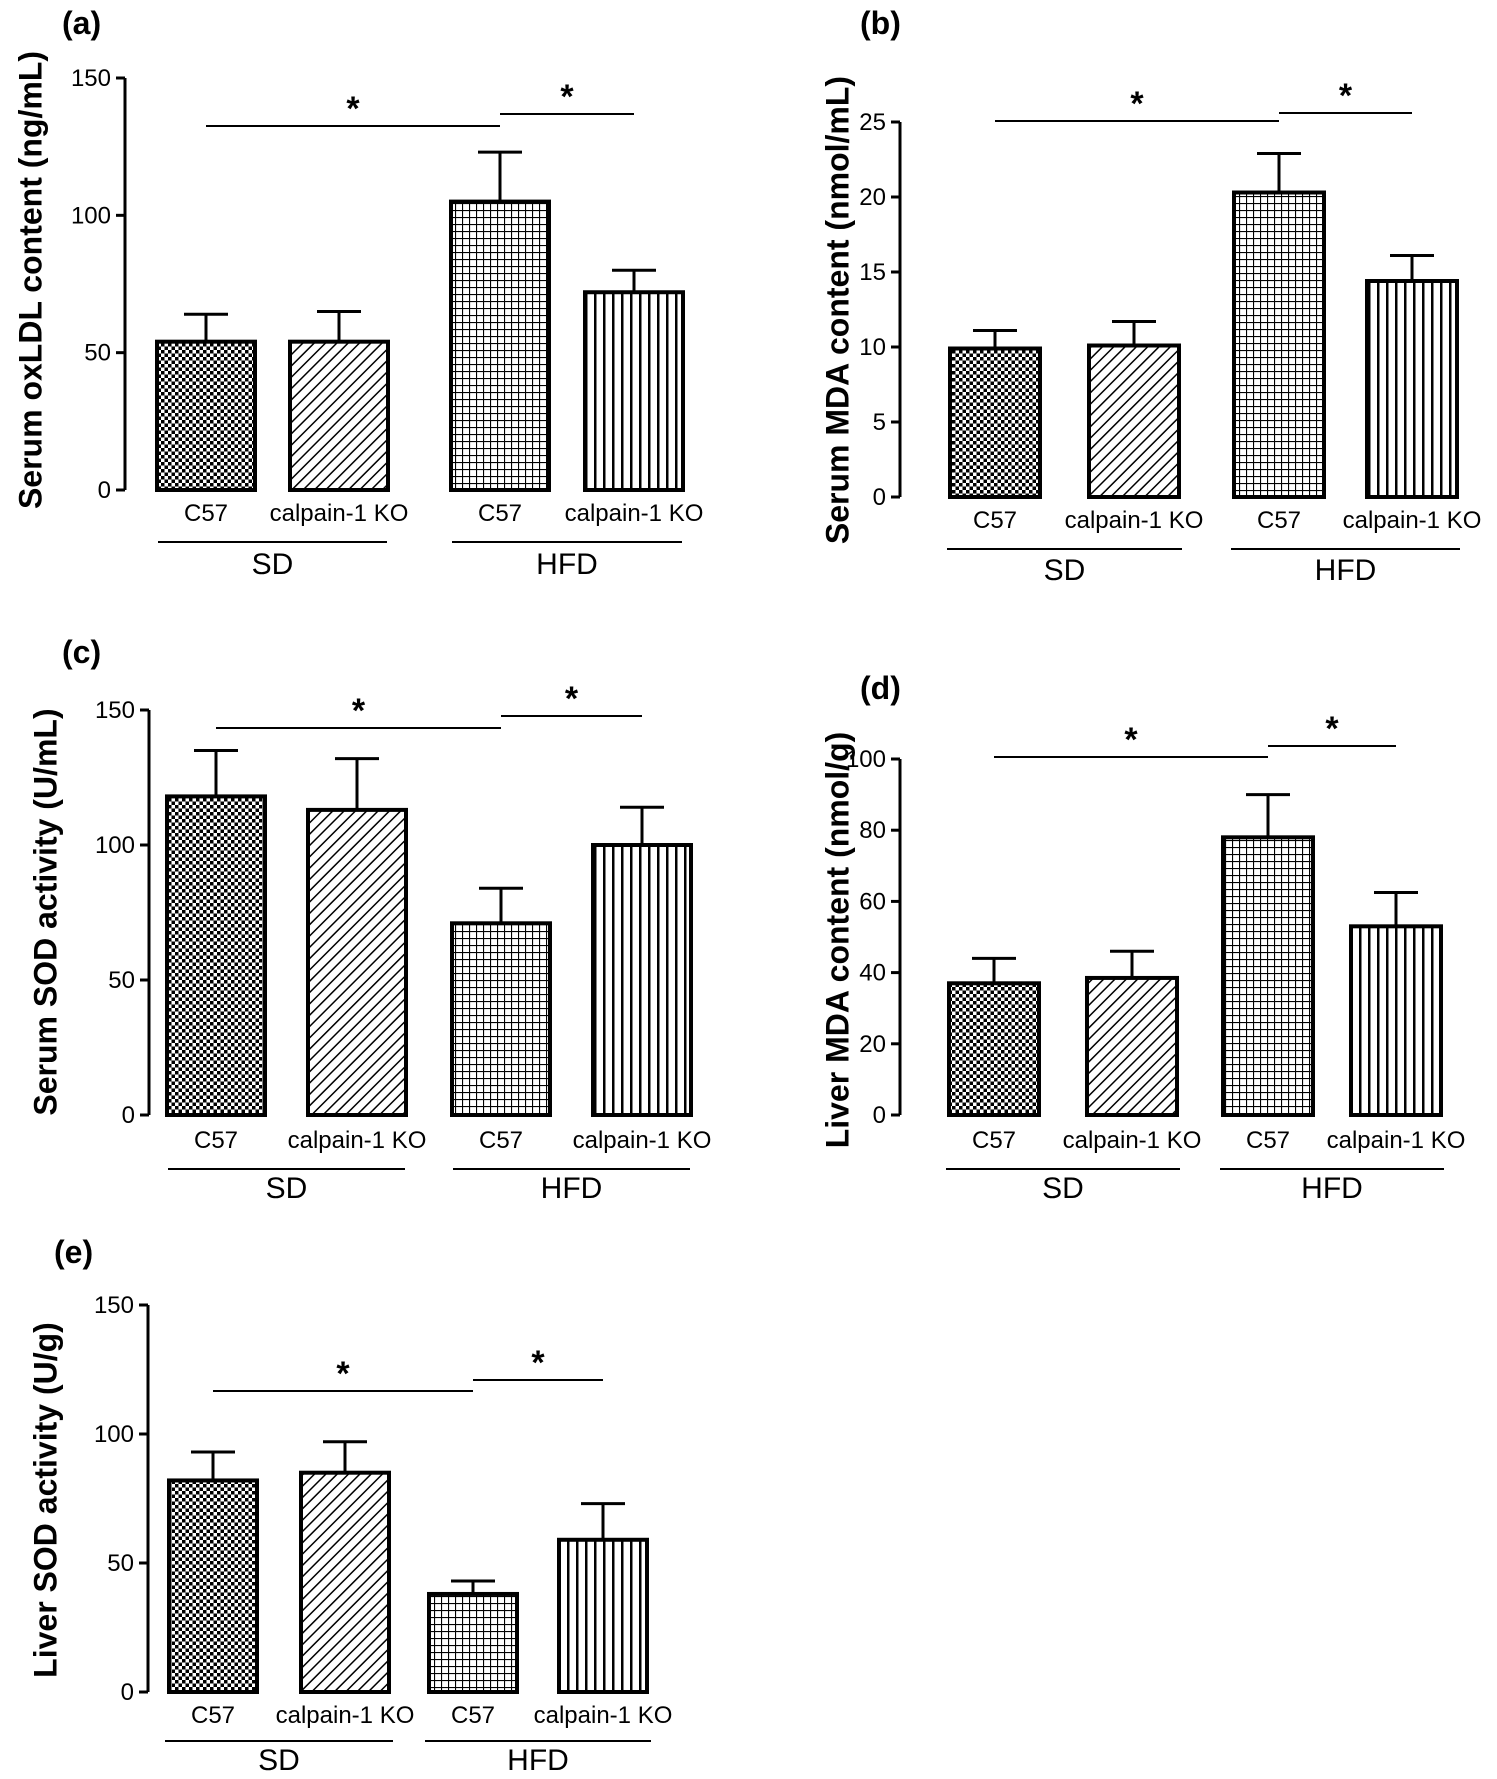 This screenshot has height=1779, width=1497. What do you see at coordinates (837, 940) in the screenshot?
I see `y-axis-label: Liver MDA content (nmol/g)` at bounding box center [837, 940].